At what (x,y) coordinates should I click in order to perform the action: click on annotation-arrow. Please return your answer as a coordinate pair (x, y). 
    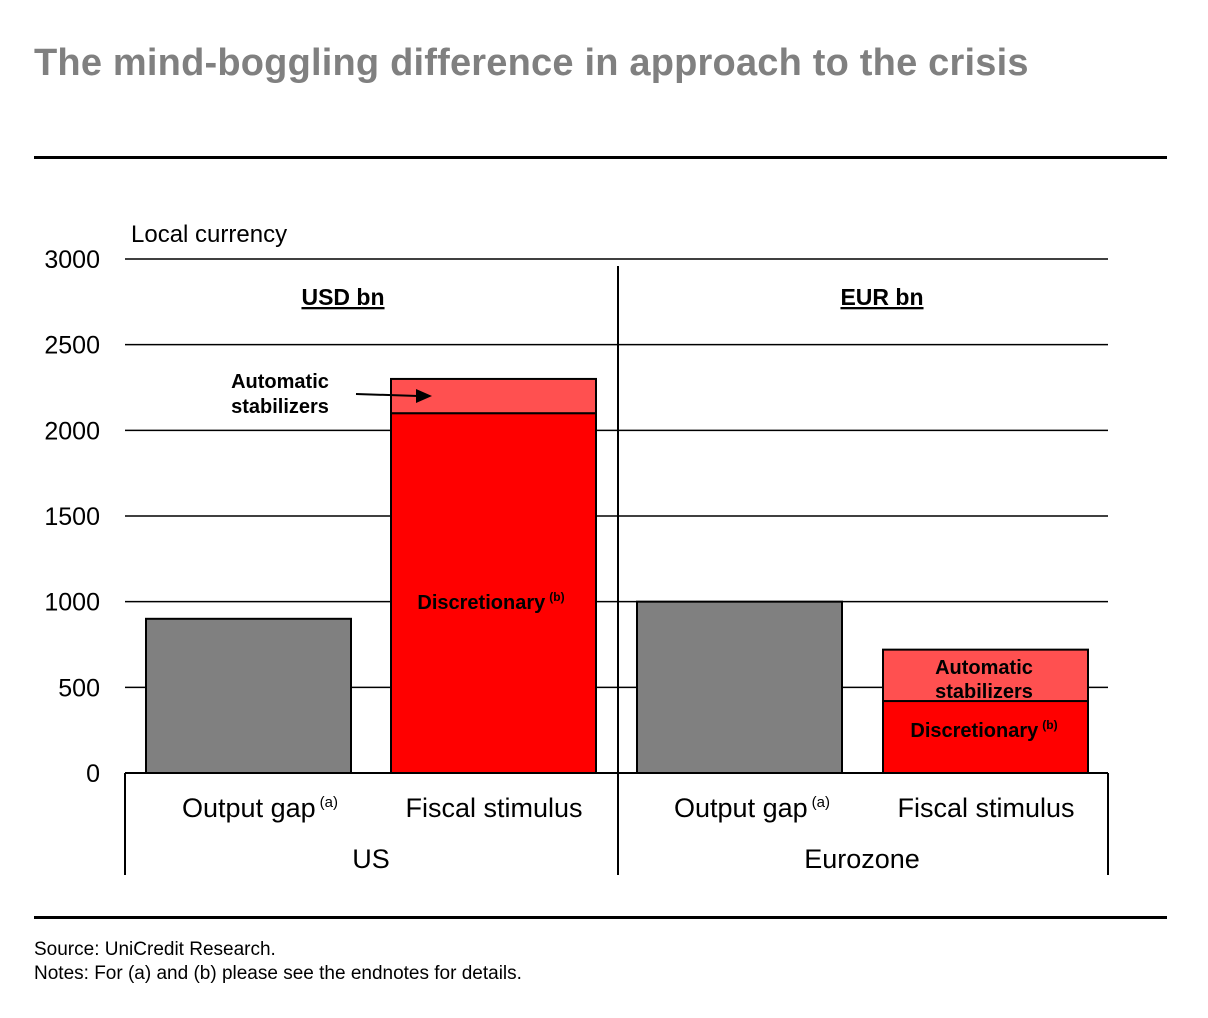
    Looking at the image, I should click on (387, 395).